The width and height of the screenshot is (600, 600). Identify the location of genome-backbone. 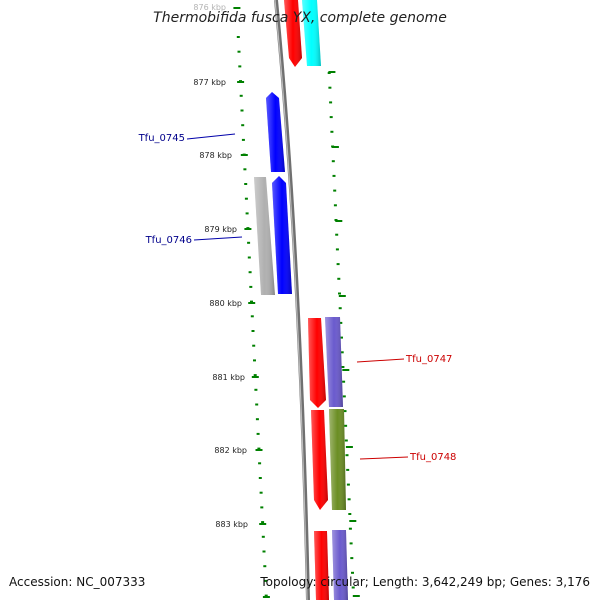
(292, 300).